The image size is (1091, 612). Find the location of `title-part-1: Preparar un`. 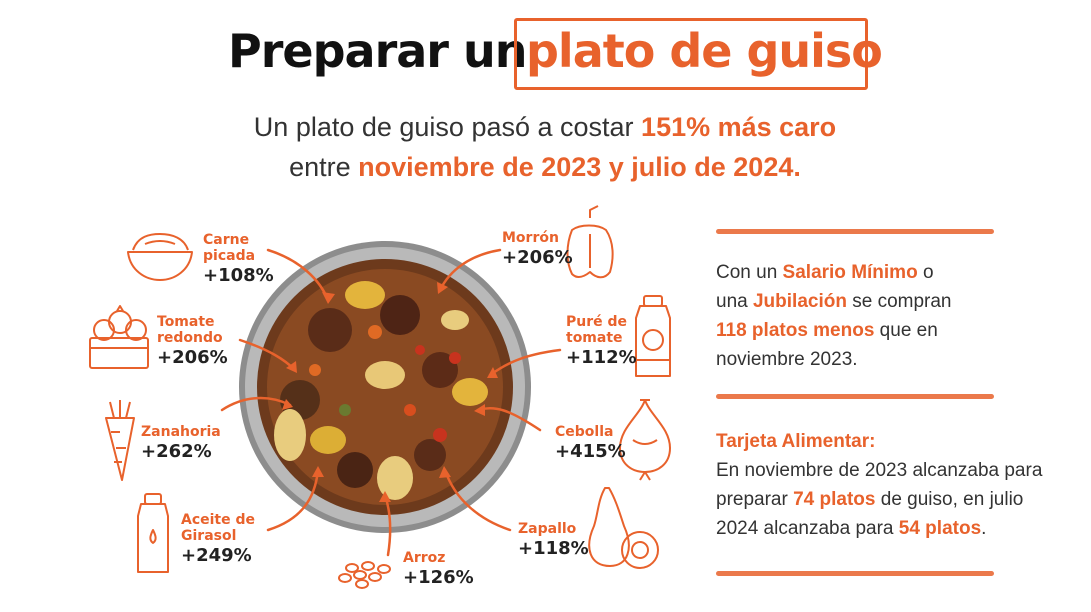

title-part-1: Preparar un is located at coordinates (377, 51).